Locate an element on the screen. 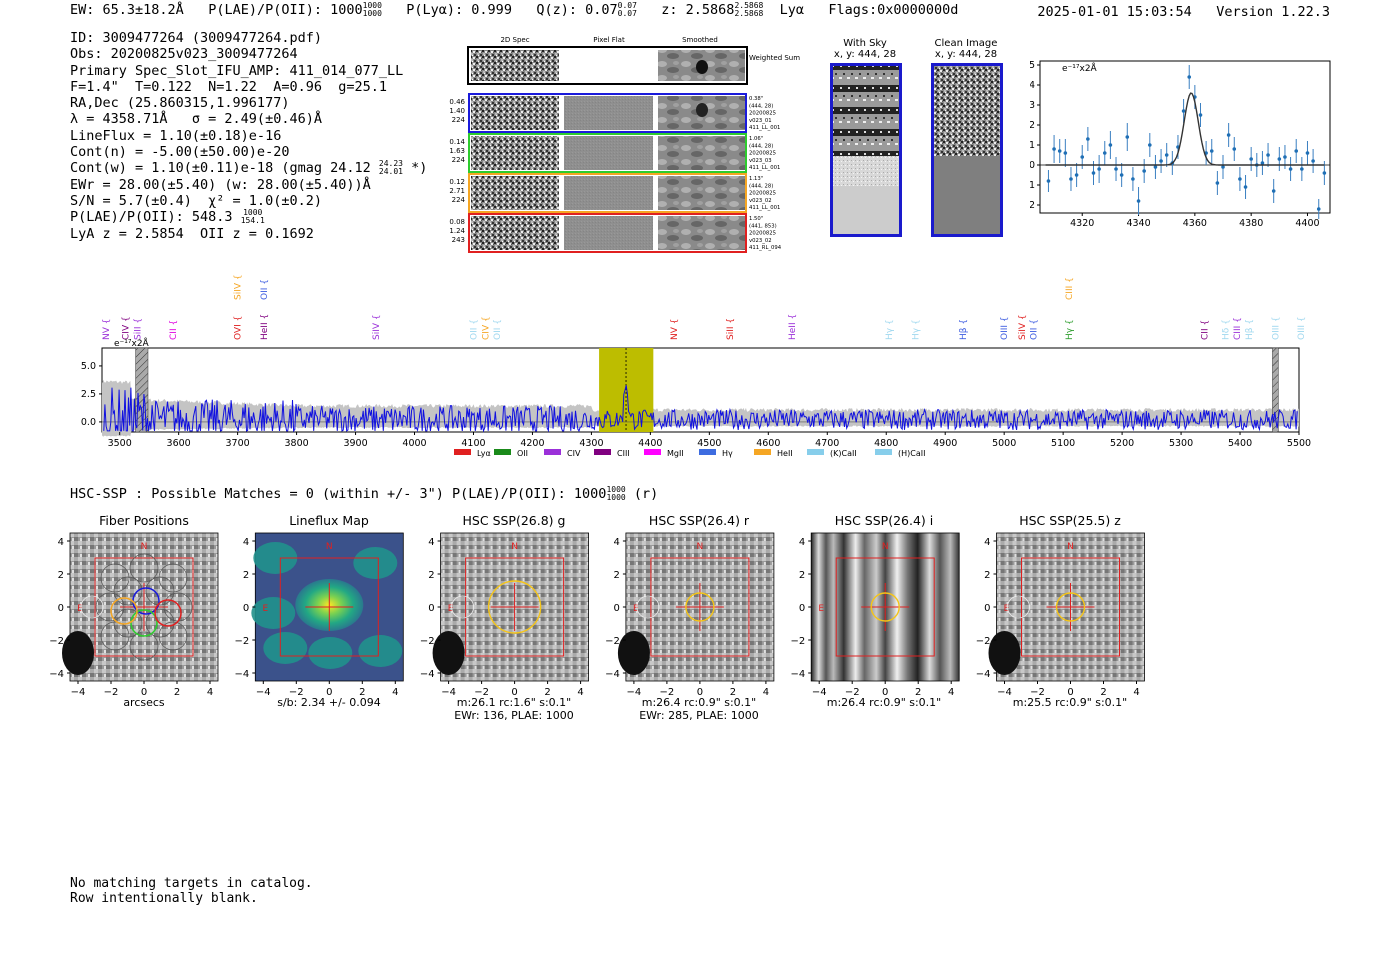  timestamp: 2025-01-01 15:03:54 is located at coordinates (1114, 12).